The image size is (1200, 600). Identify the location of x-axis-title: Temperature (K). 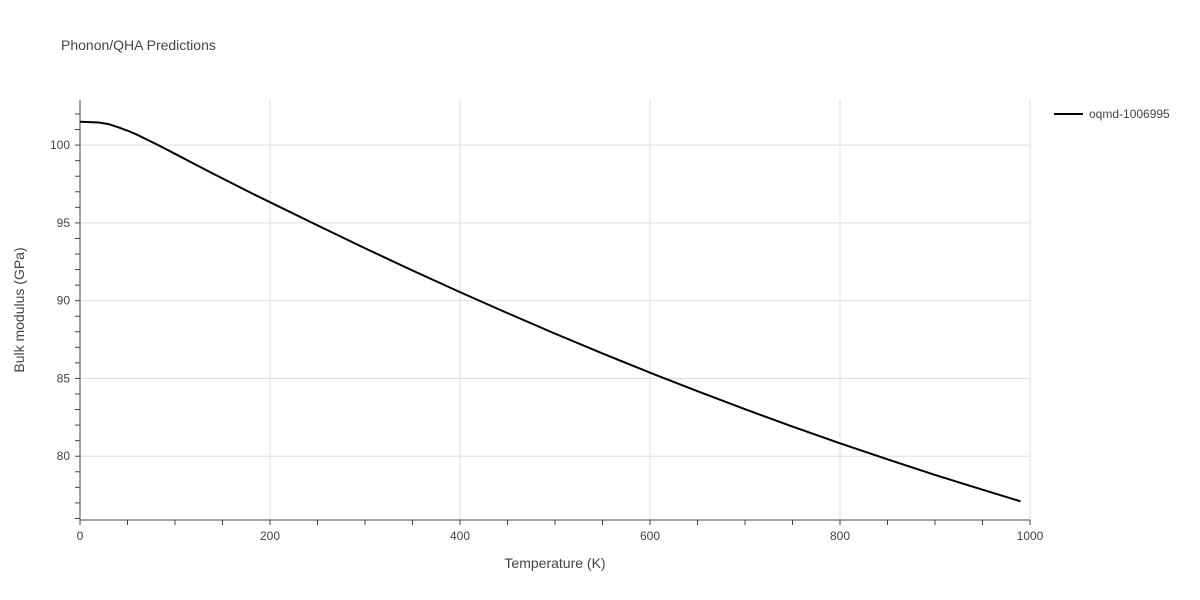
(554, 563).